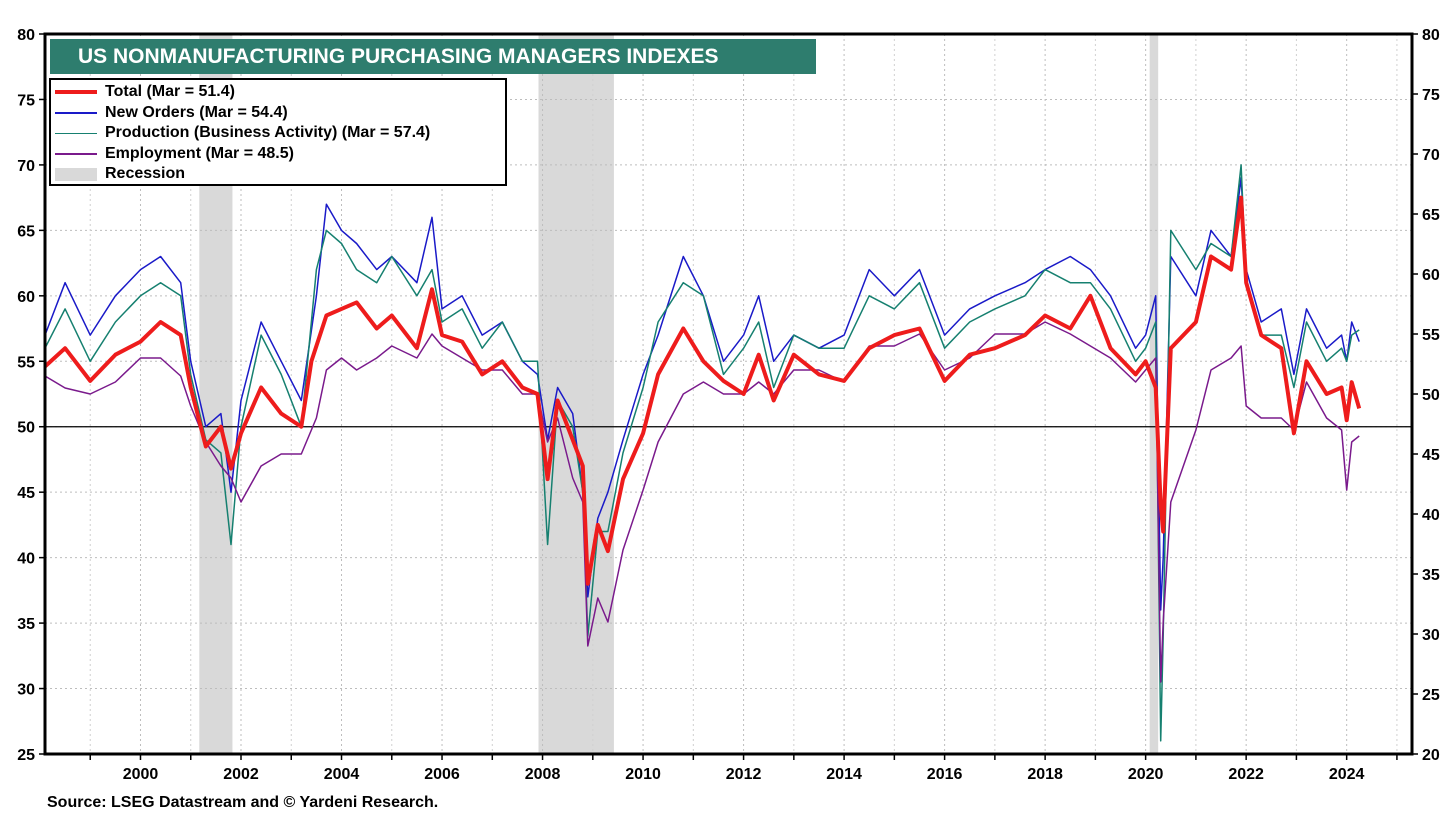  Describe the element at coordinates (278, 92) in the screenshot. I see `legend-item-total: Total (Mar = 51.4)` at that location.